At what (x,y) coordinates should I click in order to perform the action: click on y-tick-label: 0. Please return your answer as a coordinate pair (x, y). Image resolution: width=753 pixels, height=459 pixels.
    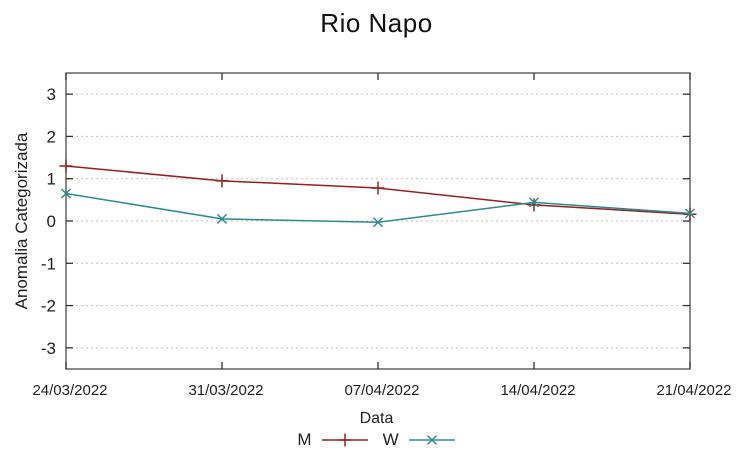
    Looking at the image, I should click on (51, 221).